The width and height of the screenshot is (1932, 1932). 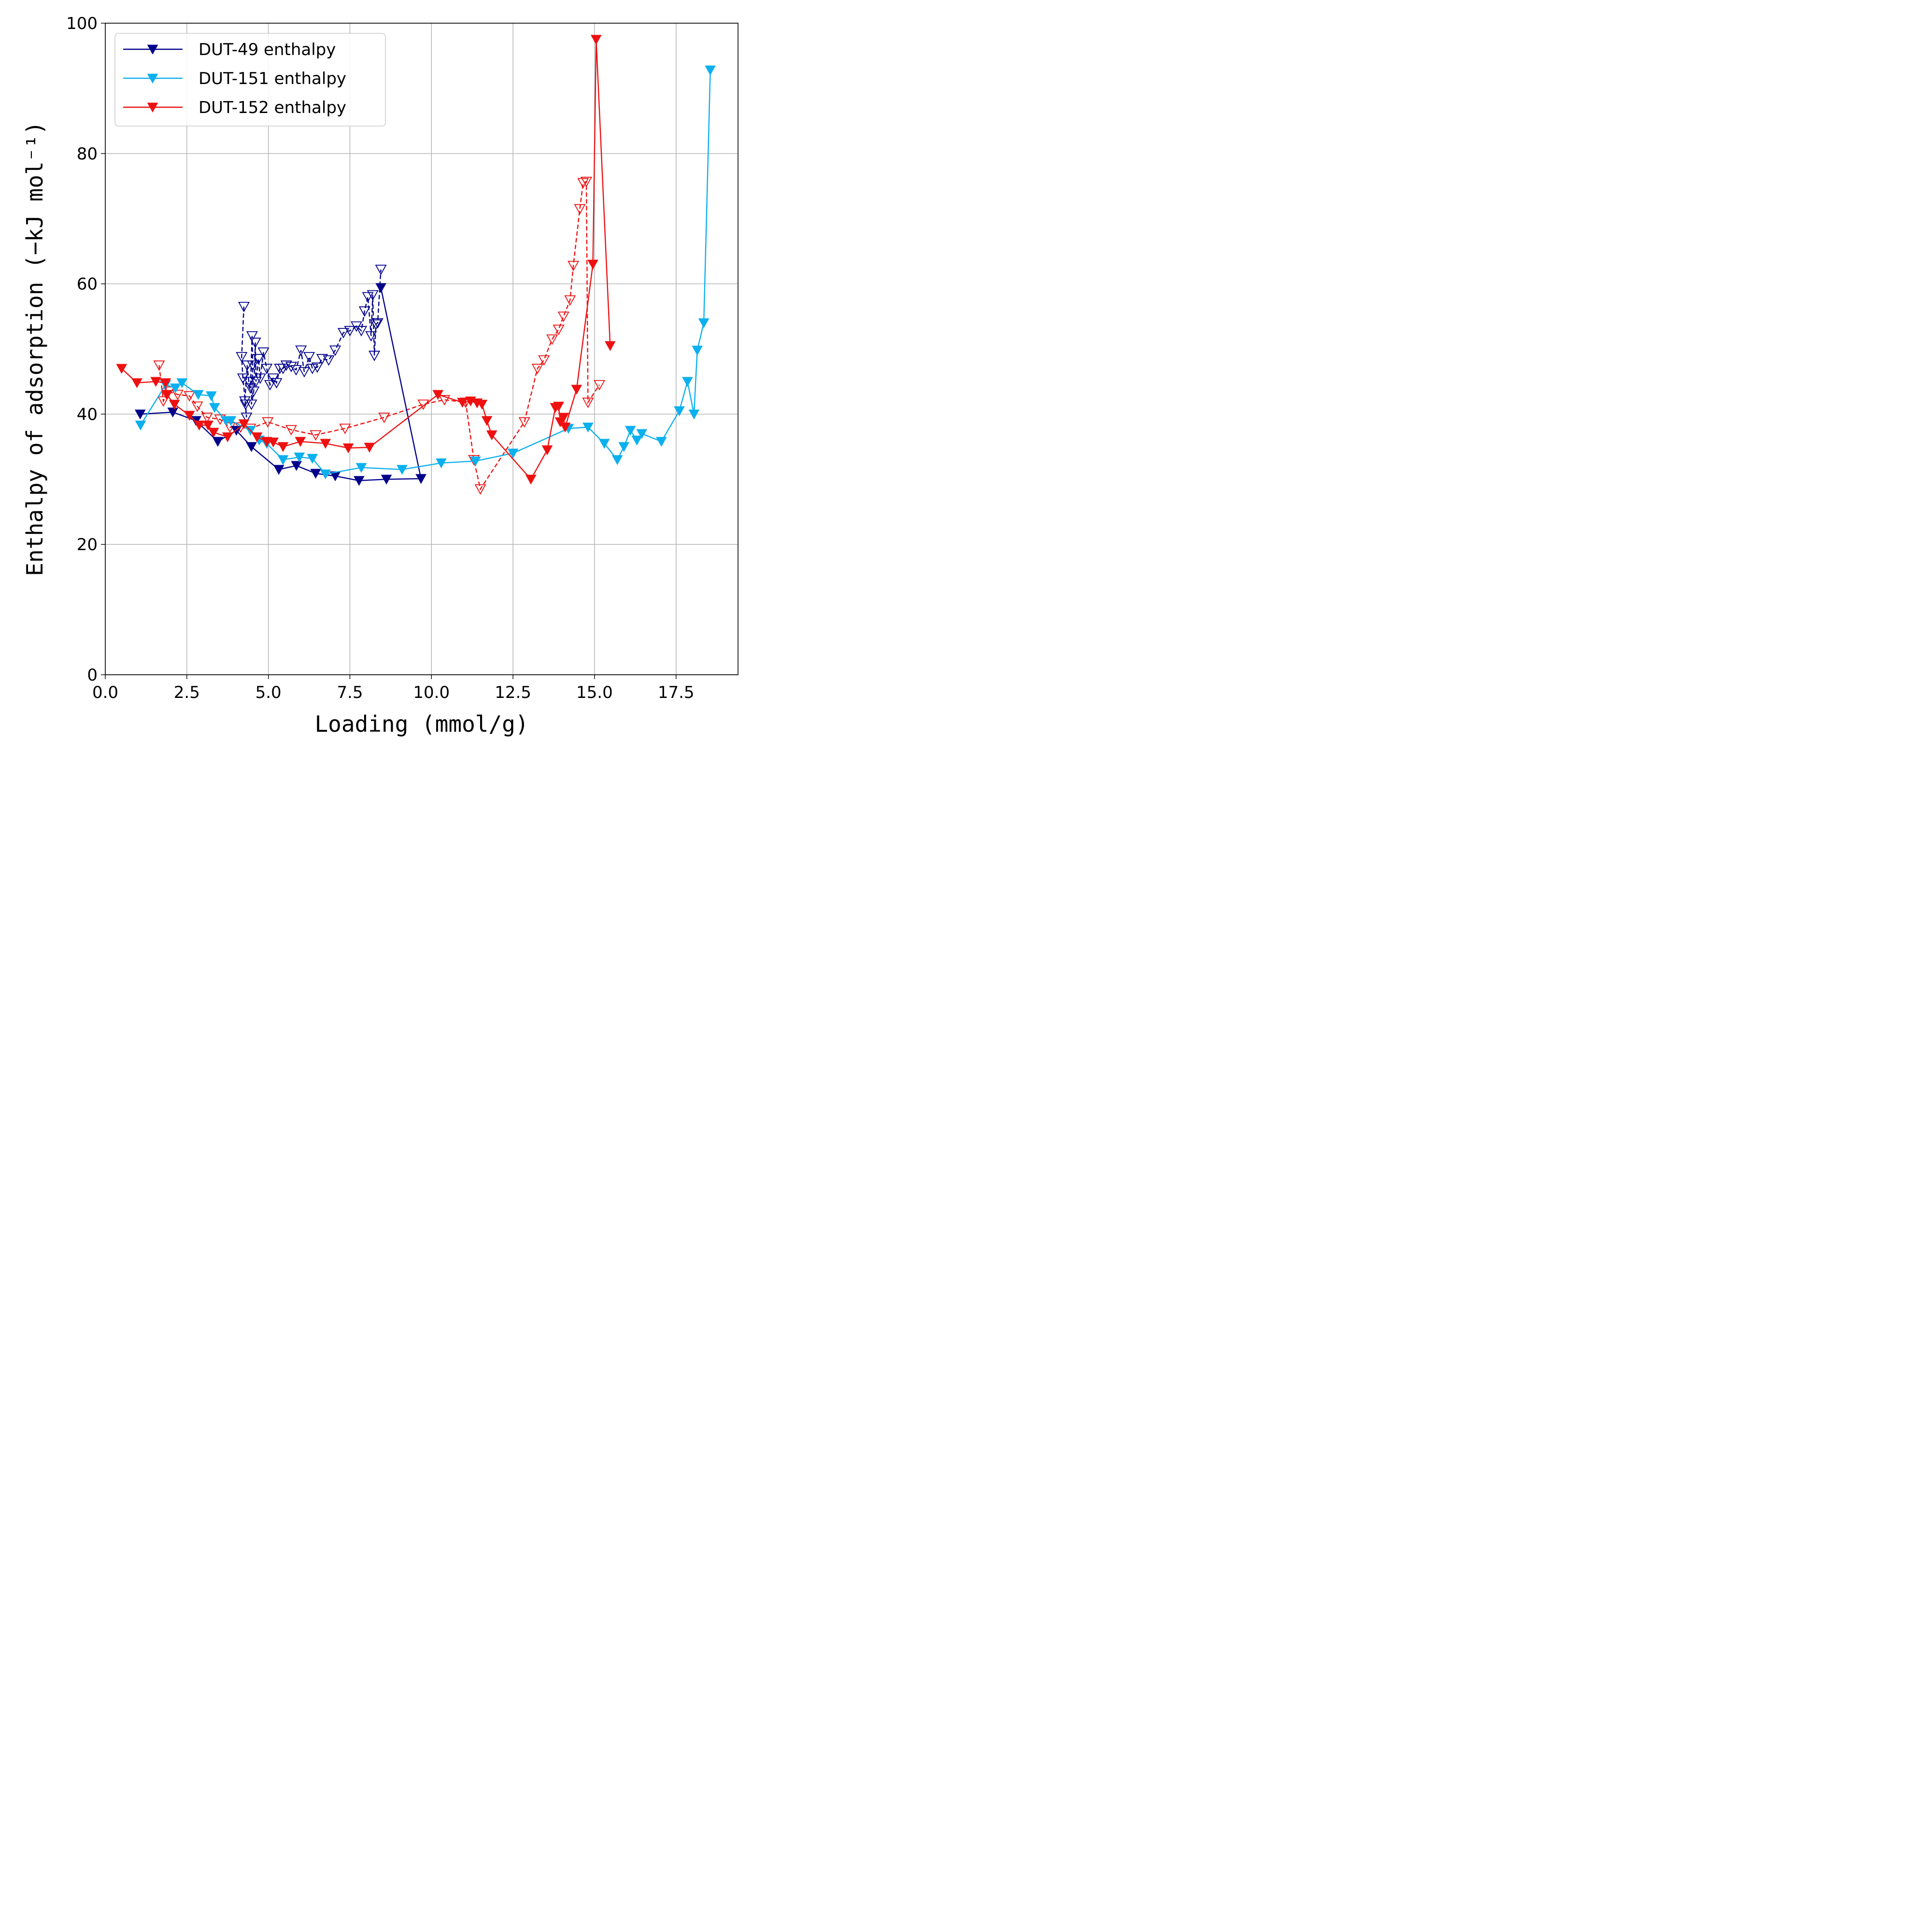 I want to click on x-tick-label: 10.0, so click(x=431, y=692).